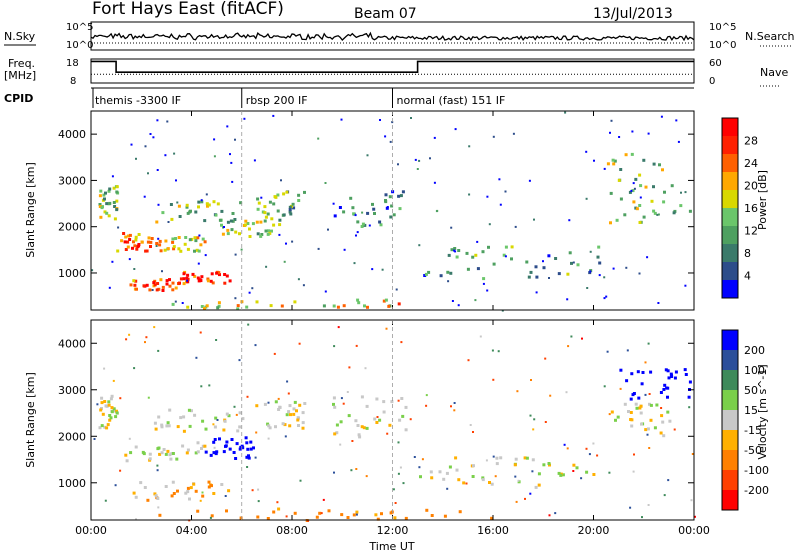  What do you see at coordinates (385, 14) in the screenshot?
I see `beam-title: Beam 07` at bounding box center [385, 14].